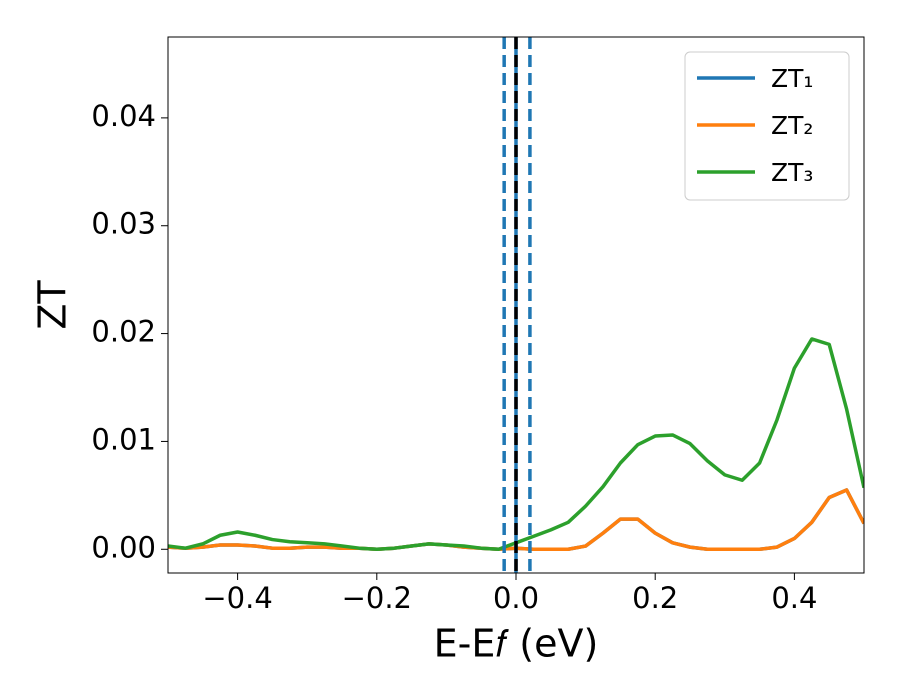 Image resolution: width=900 pixels, height=700 pixels. What do you see at coordinates (792, 78) in the screenshot?
I see `legend-label: ZT₁` at bounding box center [792, 78].